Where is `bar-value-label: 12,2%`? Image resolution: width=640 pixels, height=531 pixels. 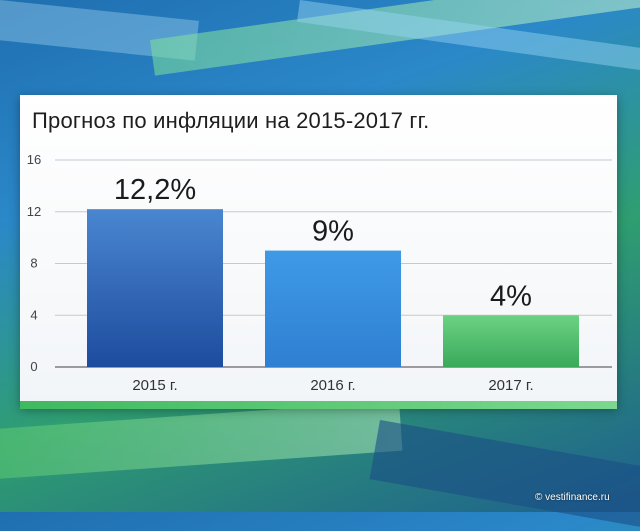 bar-value-label: 12,2% is located at coordinates (155, 190).